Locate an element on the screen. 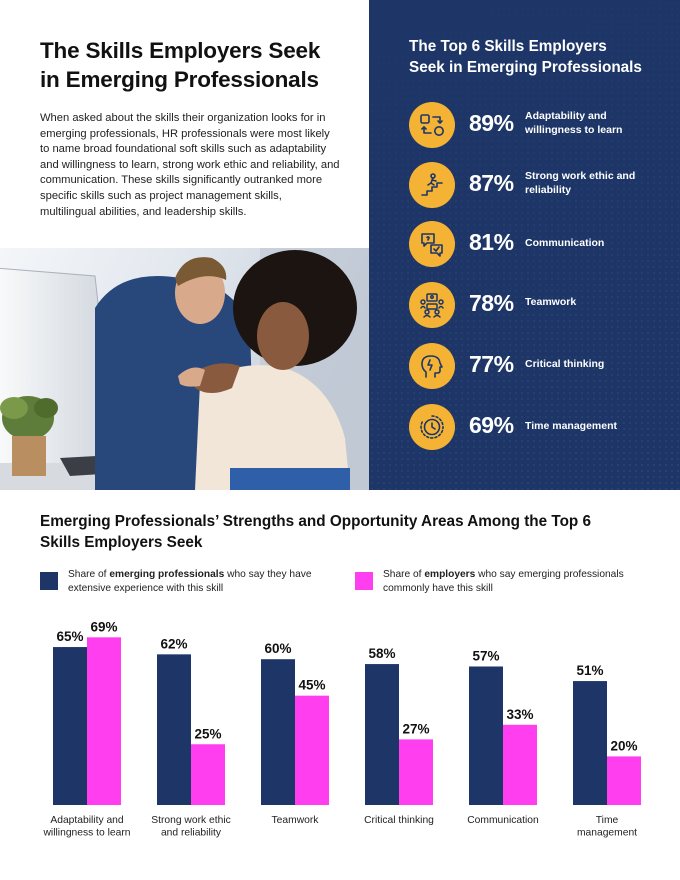 This screenshot has height=880, width=680. office-photo-illustration is located at coordinates (184, 369).